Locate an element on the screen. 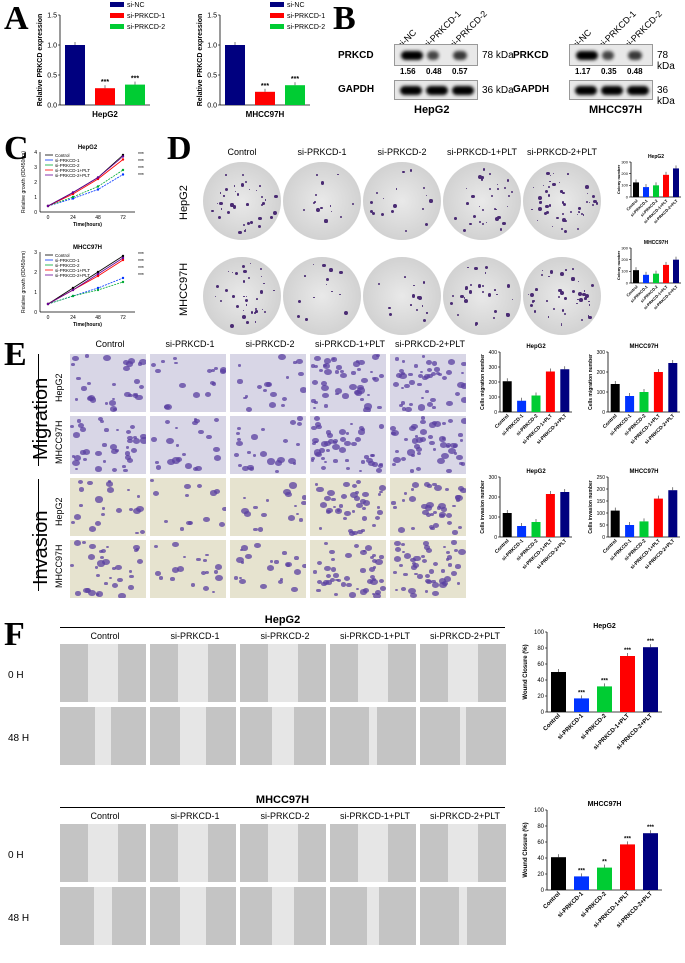  legend-swatch is located at coordinates (277, 15).